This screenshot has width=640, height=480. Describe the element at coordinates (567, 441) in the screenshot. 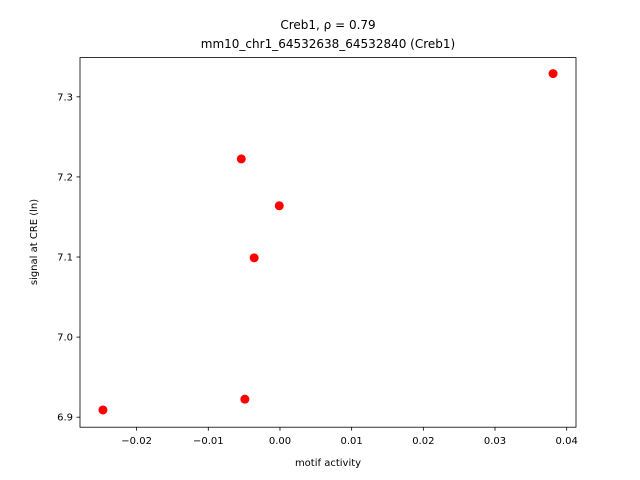

I see `x-tick-label: 0.04` at that location.